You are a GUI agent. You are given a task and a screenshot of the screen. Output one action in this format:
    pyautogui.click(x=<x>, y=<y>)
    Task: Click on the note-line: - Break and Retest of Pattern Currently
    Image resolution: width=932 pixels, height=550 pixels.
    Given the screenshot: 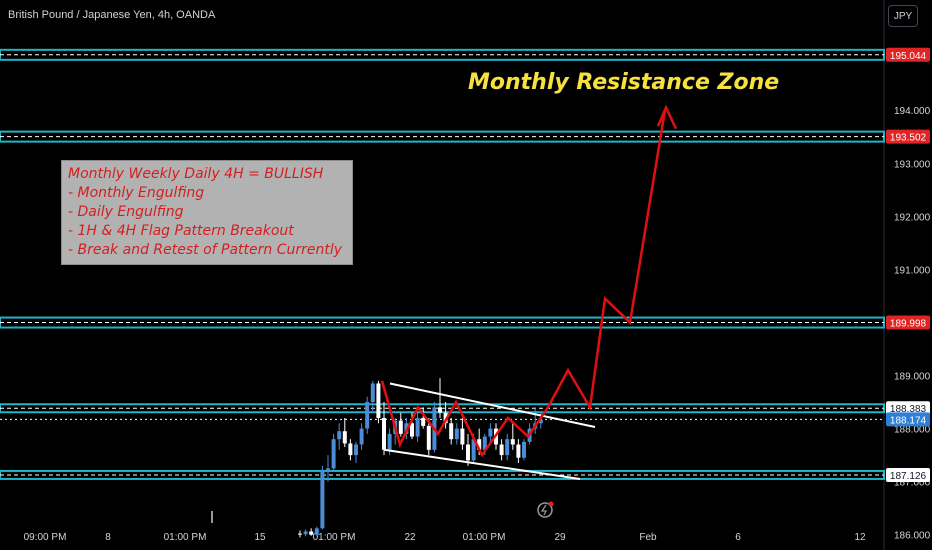 What is the action you would take?
    pyautogui.click(x=205, y=250)
    